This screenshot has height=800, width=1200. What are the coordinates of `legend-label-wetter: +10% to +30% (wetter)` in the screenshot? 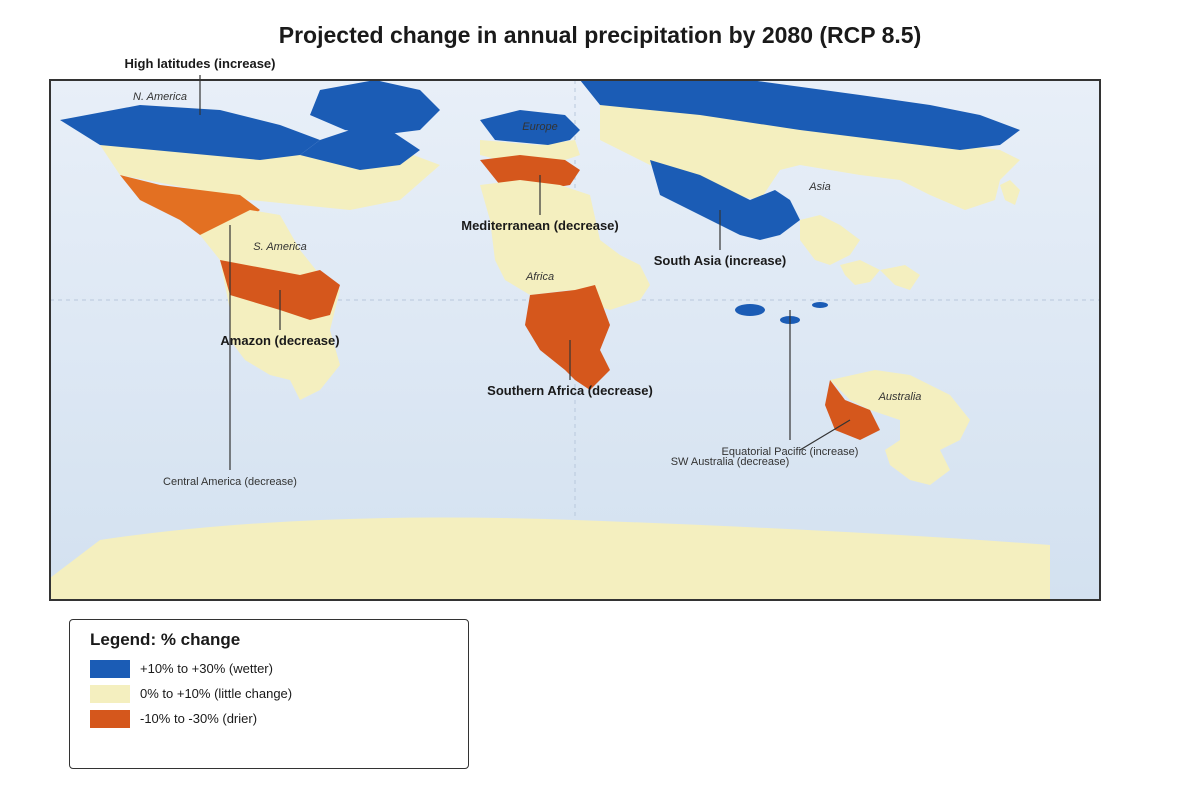 It's located at (206, 668).